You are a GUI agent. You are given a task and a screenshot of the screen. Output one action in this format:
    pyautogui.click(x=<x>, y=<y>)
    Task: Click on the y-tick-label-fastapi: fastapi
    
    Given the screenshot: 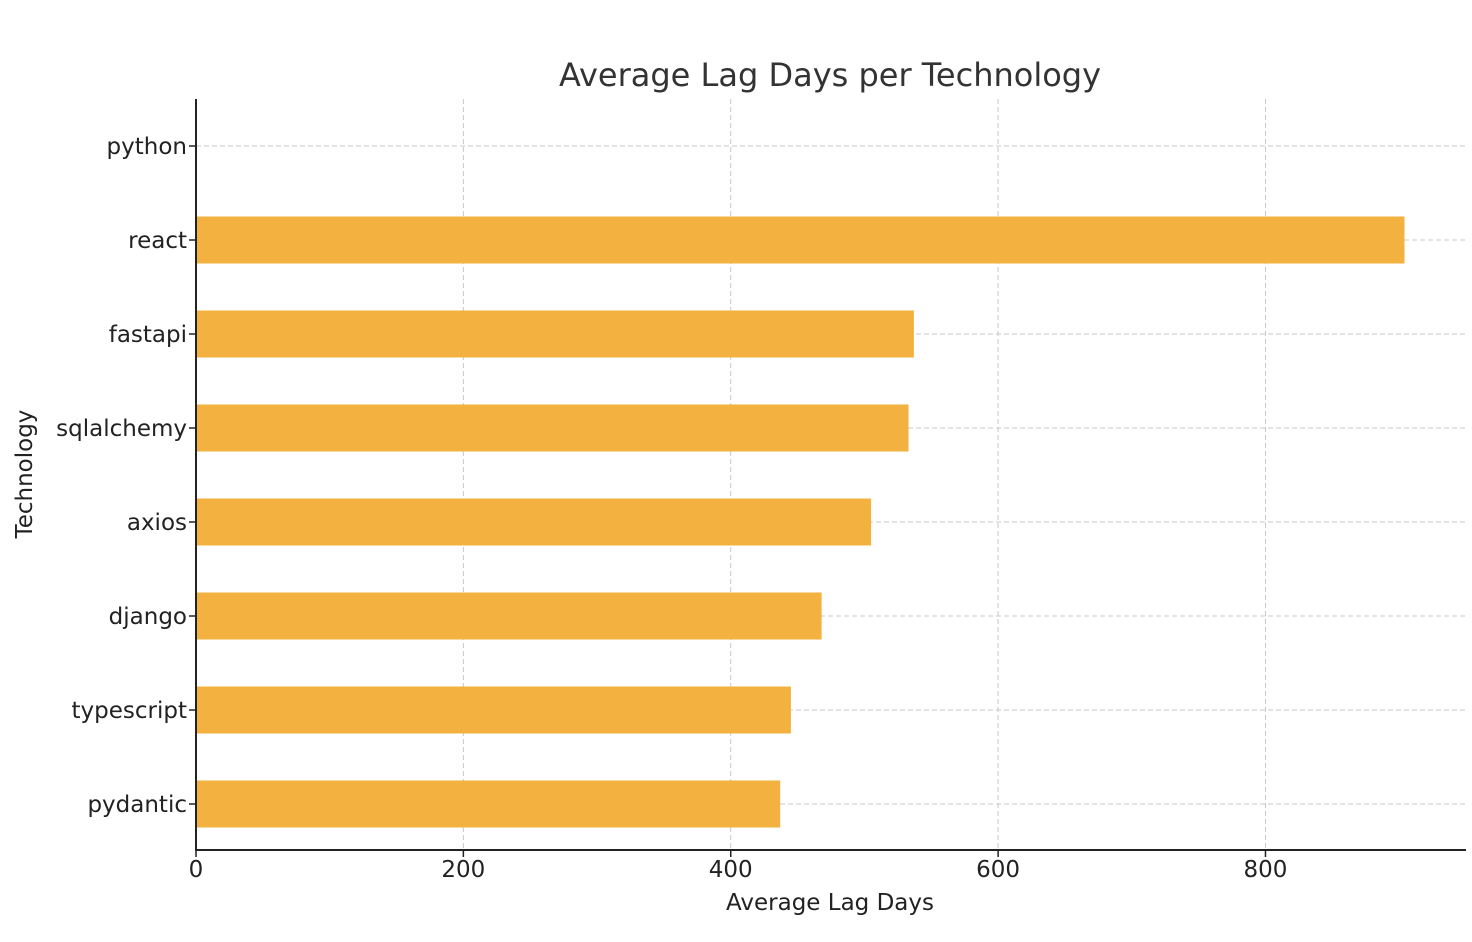 What is the action you would take?
    pyautogui.click(x=148, y=335)
    